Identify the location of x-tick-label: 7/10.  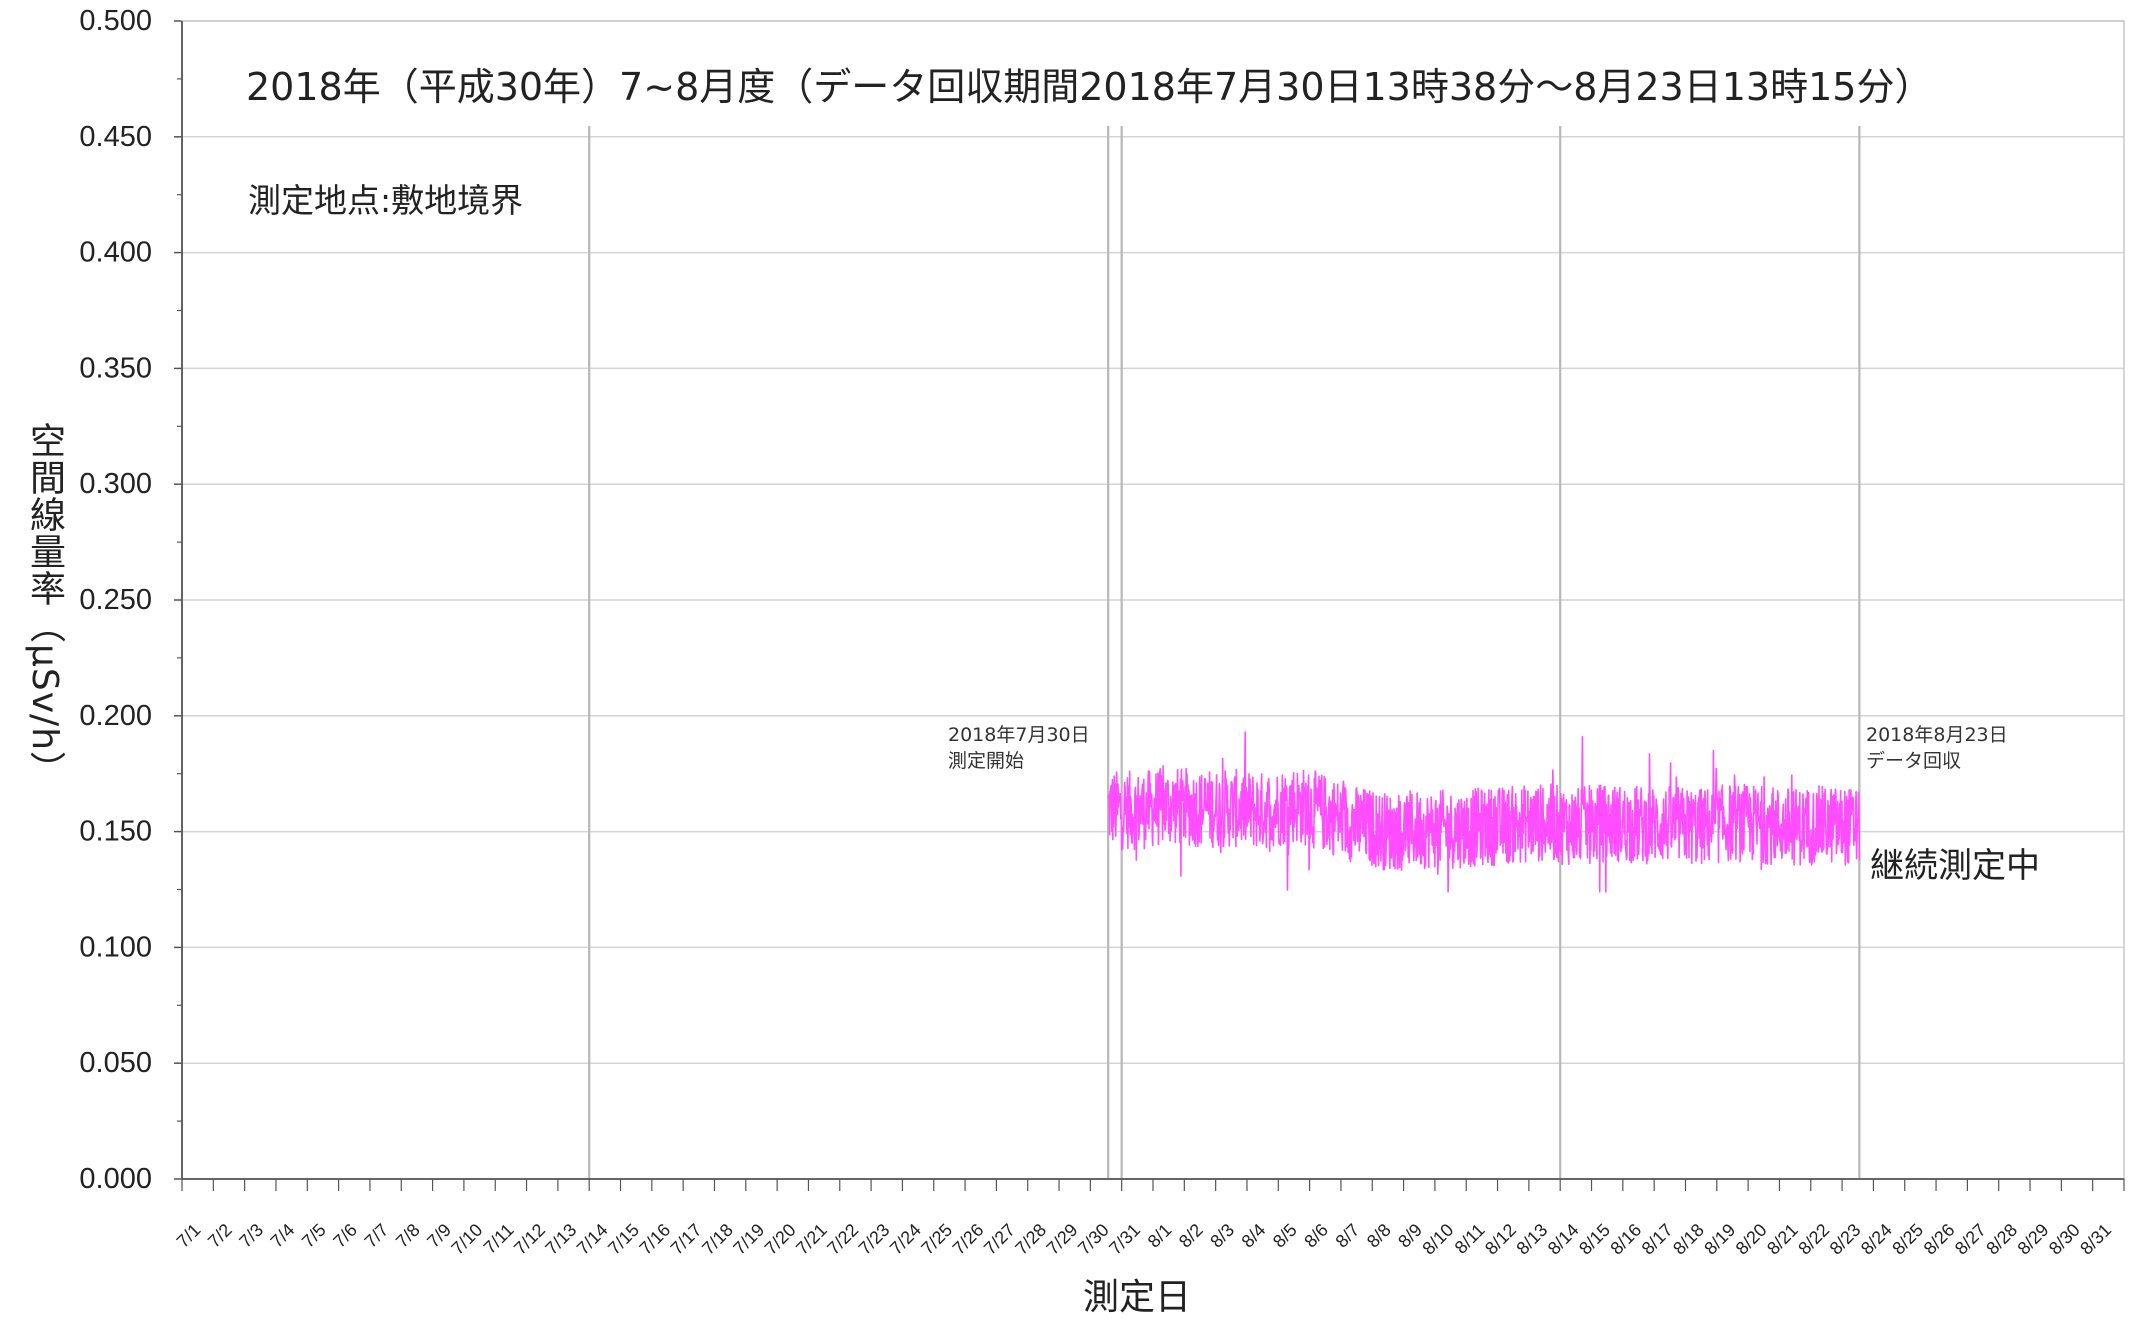
(466, 1239).